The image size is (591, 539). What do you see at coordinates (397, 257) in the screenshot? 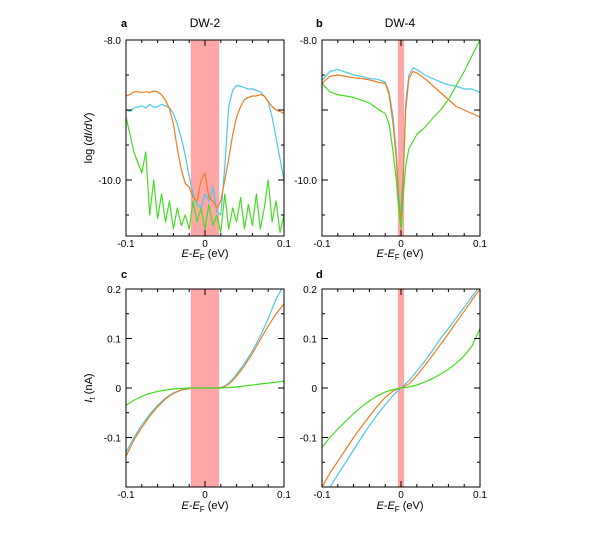
I see `panel-b-xlabel-sub: F` at bounding box center [397, 257].